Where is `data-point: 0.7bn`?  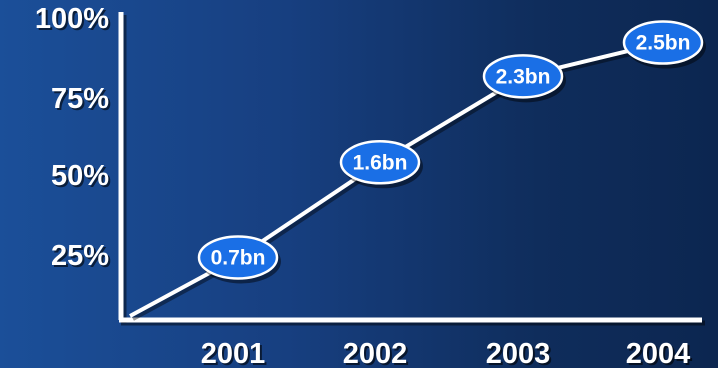 data-point: 0.7bn is located at coordinates (239, 259).